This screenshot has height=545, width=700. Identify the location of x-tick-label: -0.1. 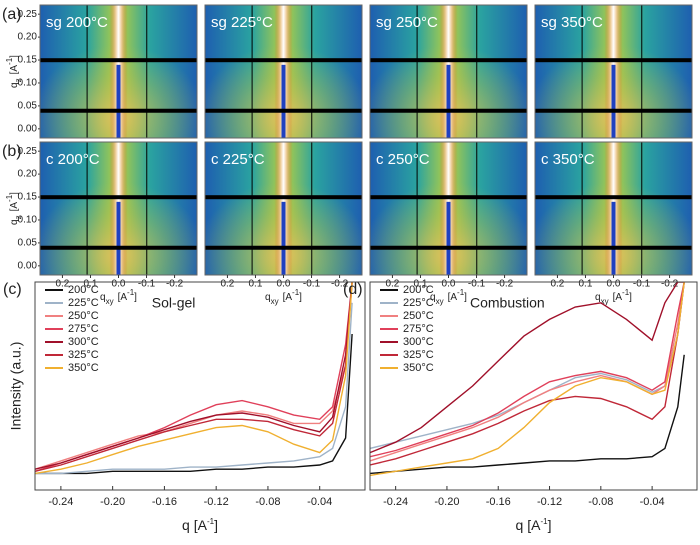
(477, 284).